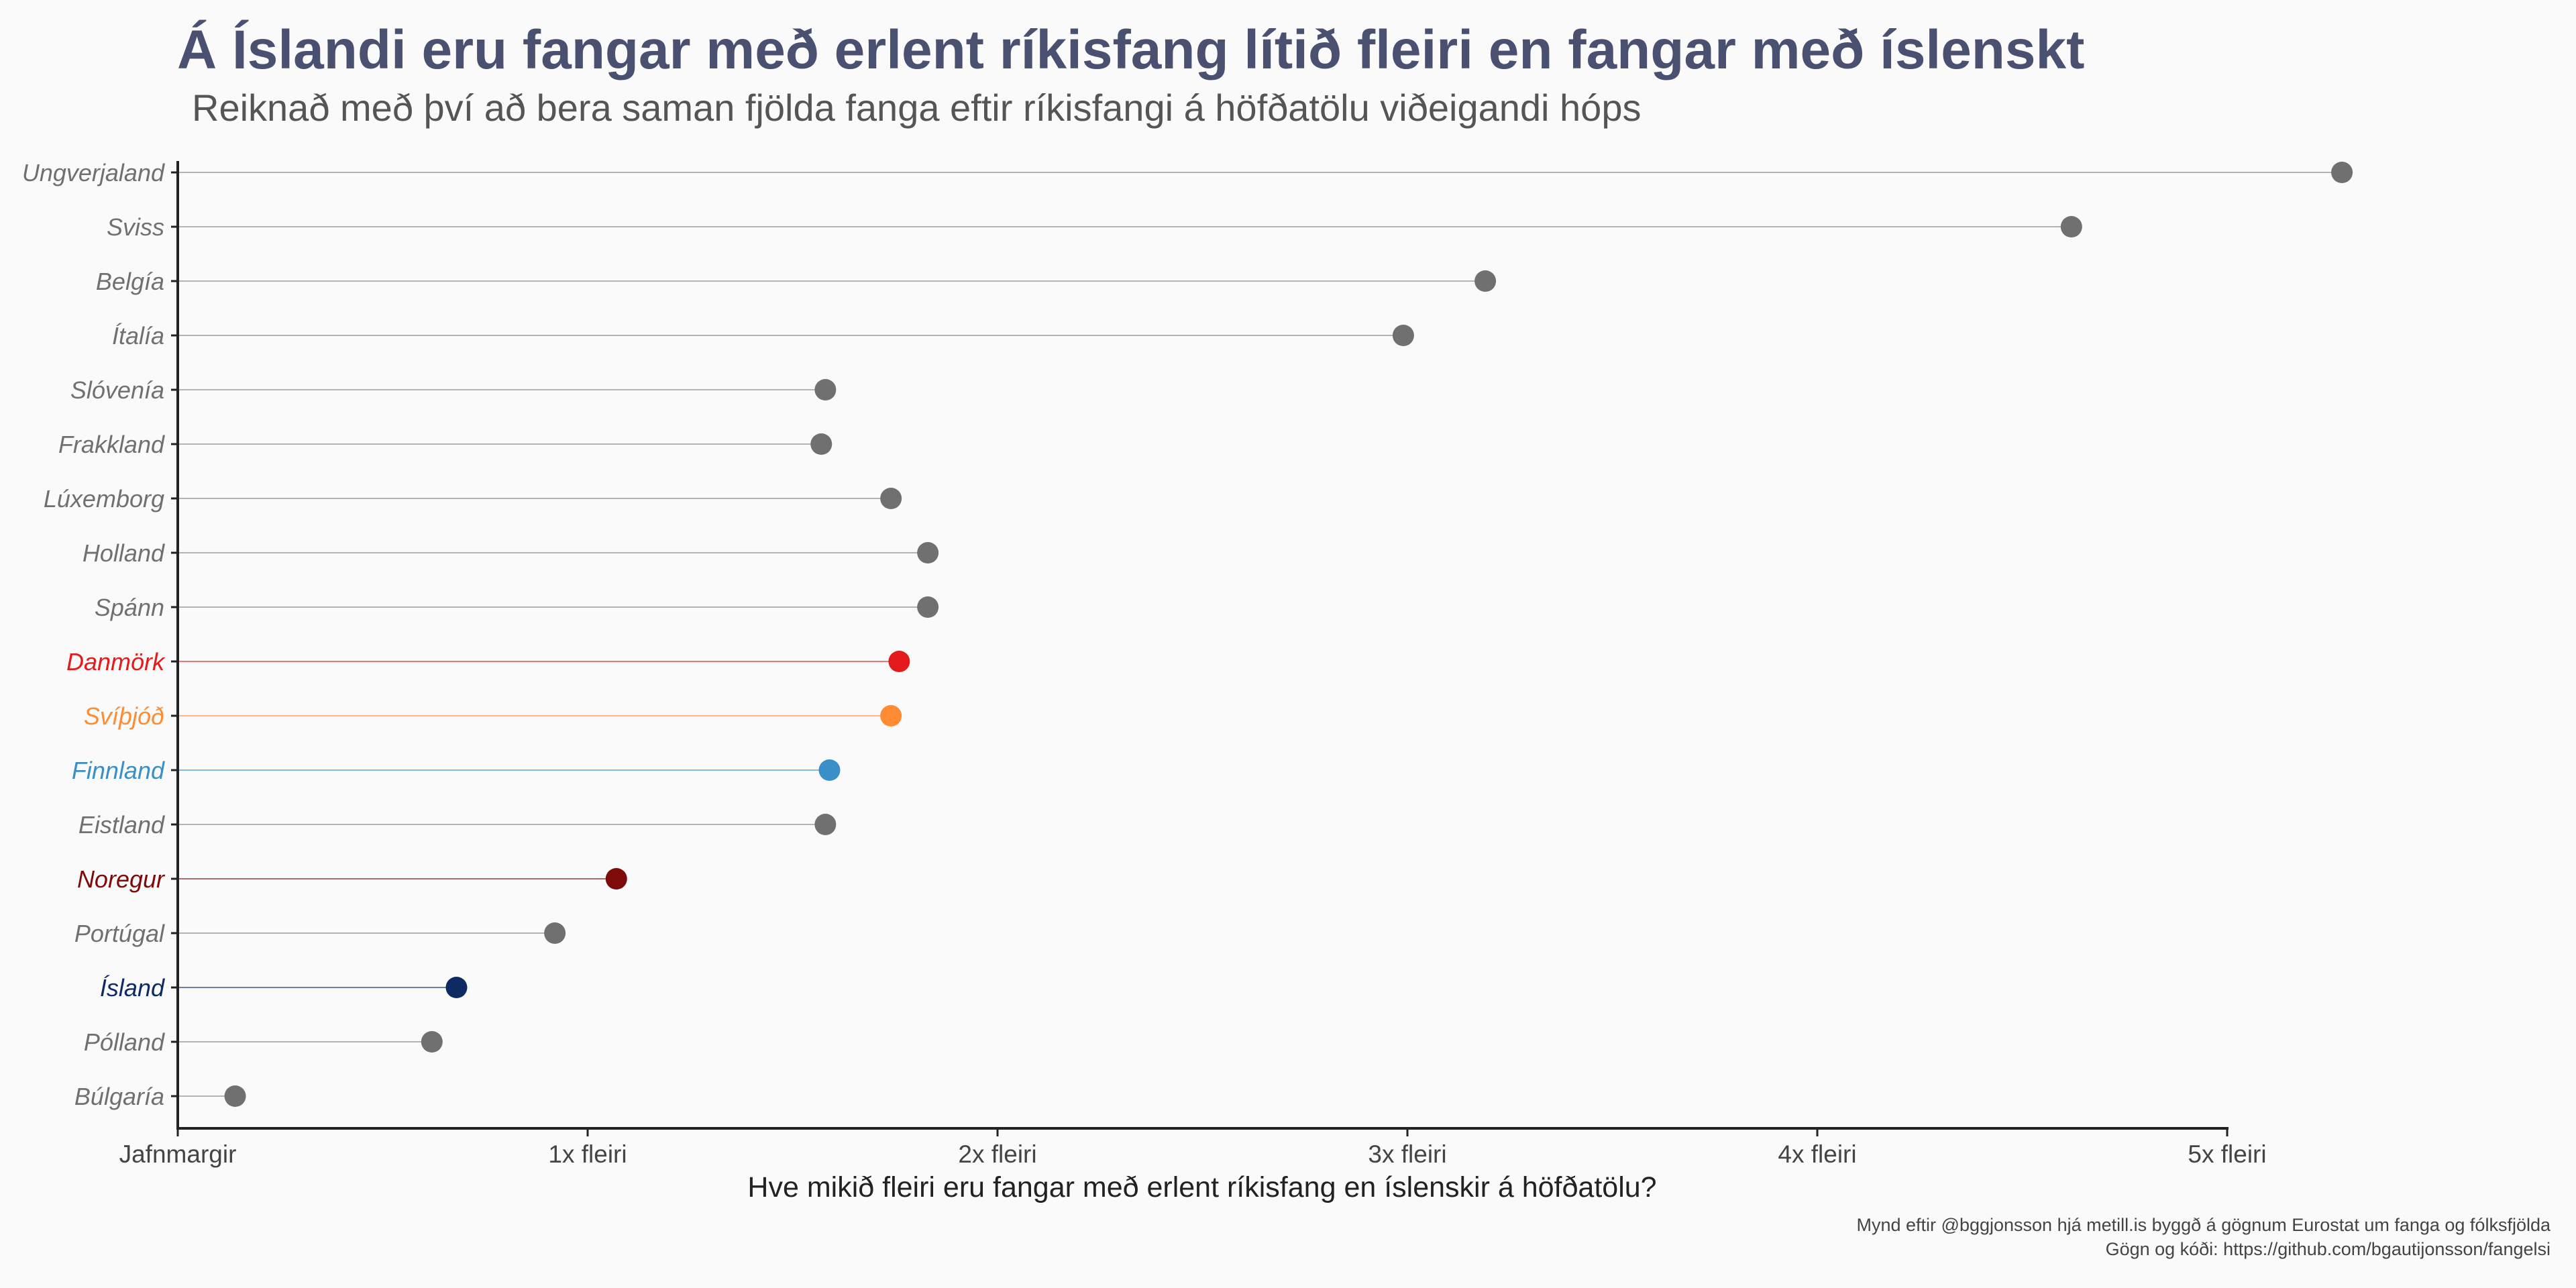 The image size is (2576, 1288). What do you see at coordinates (825, 824) in the screenshot?
I see `point-eistland` at bounding box center [825, 824].